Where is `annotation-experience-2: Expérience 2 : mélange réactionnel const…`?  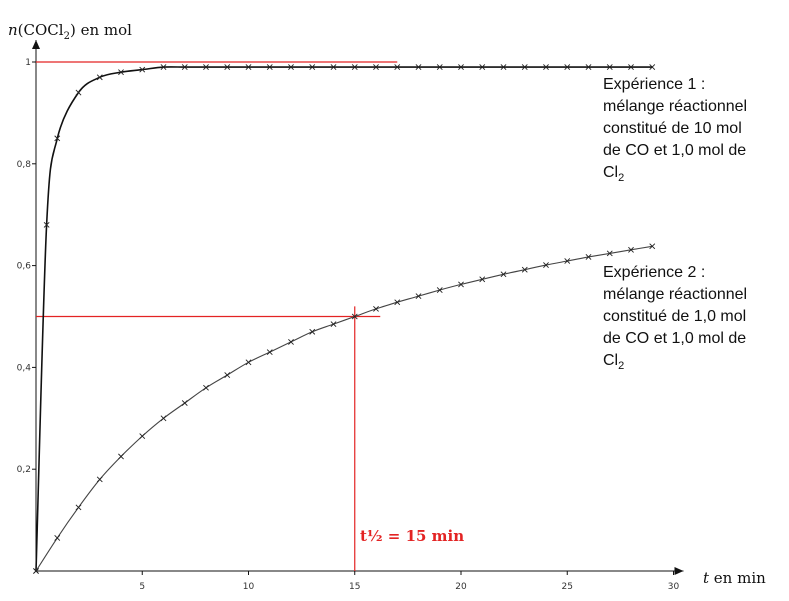
annotation-experience-2: Expérience 2 : mélange réactionnel const… is located at coordinates (677, 318).